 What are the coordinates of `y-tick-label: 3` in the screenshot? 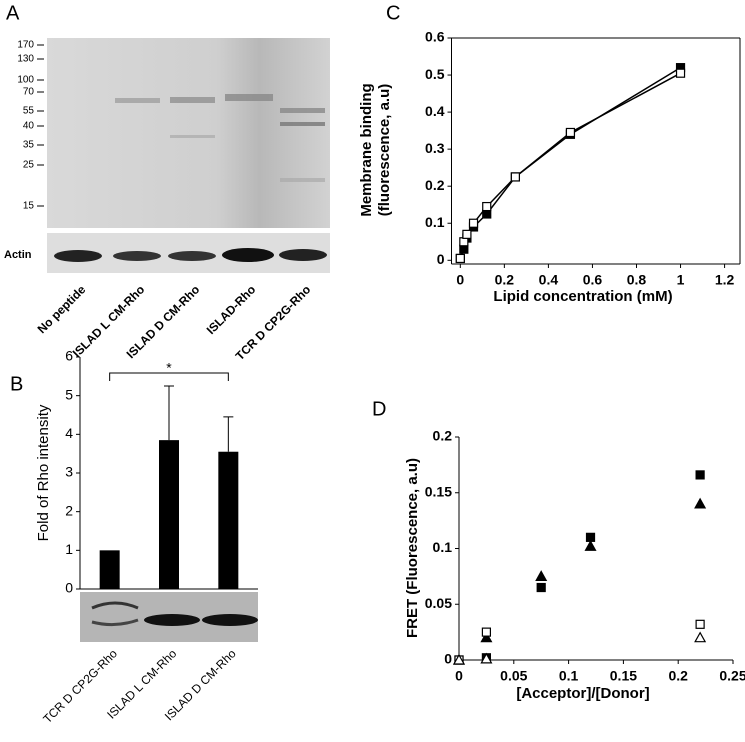 It's located at (69, 472).